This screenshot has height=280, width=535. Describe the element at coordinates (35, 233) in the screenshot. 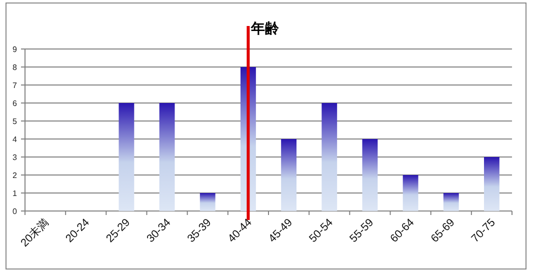

I see `x-tick-label: 20未満` at that location.